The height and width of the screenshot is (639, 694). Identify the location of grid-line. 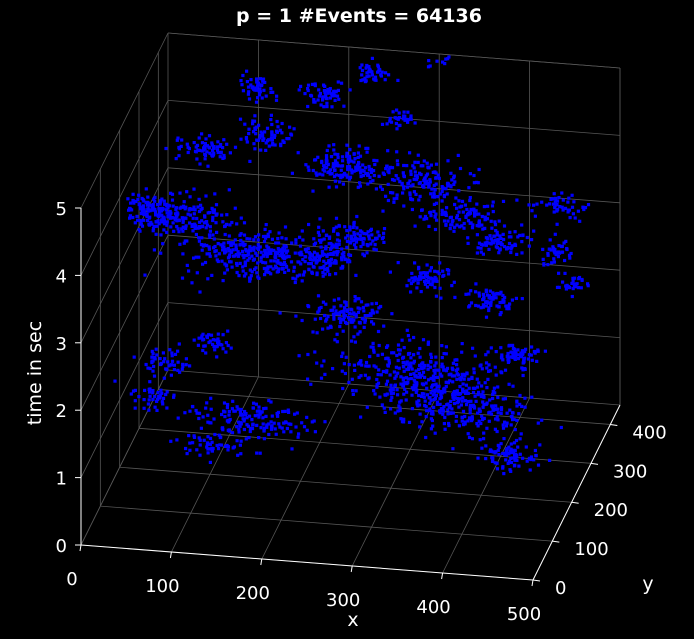
(345, 484).